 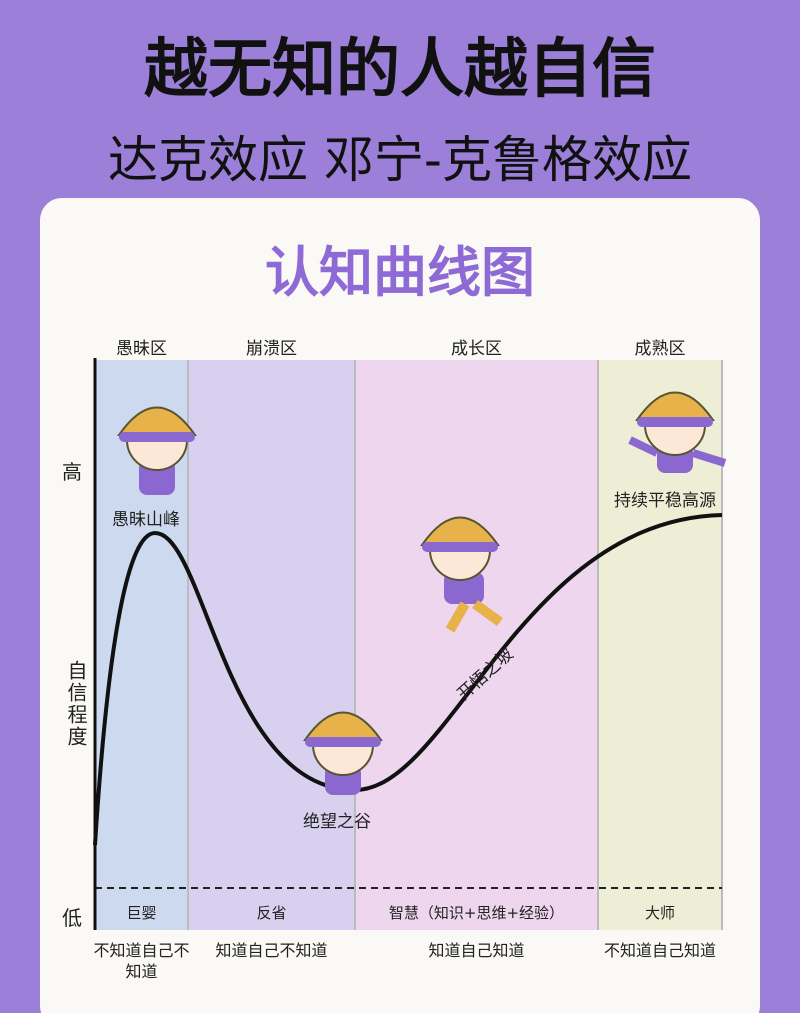 I want to click on zone-name: 成熟区, so click(x=660, y=349).